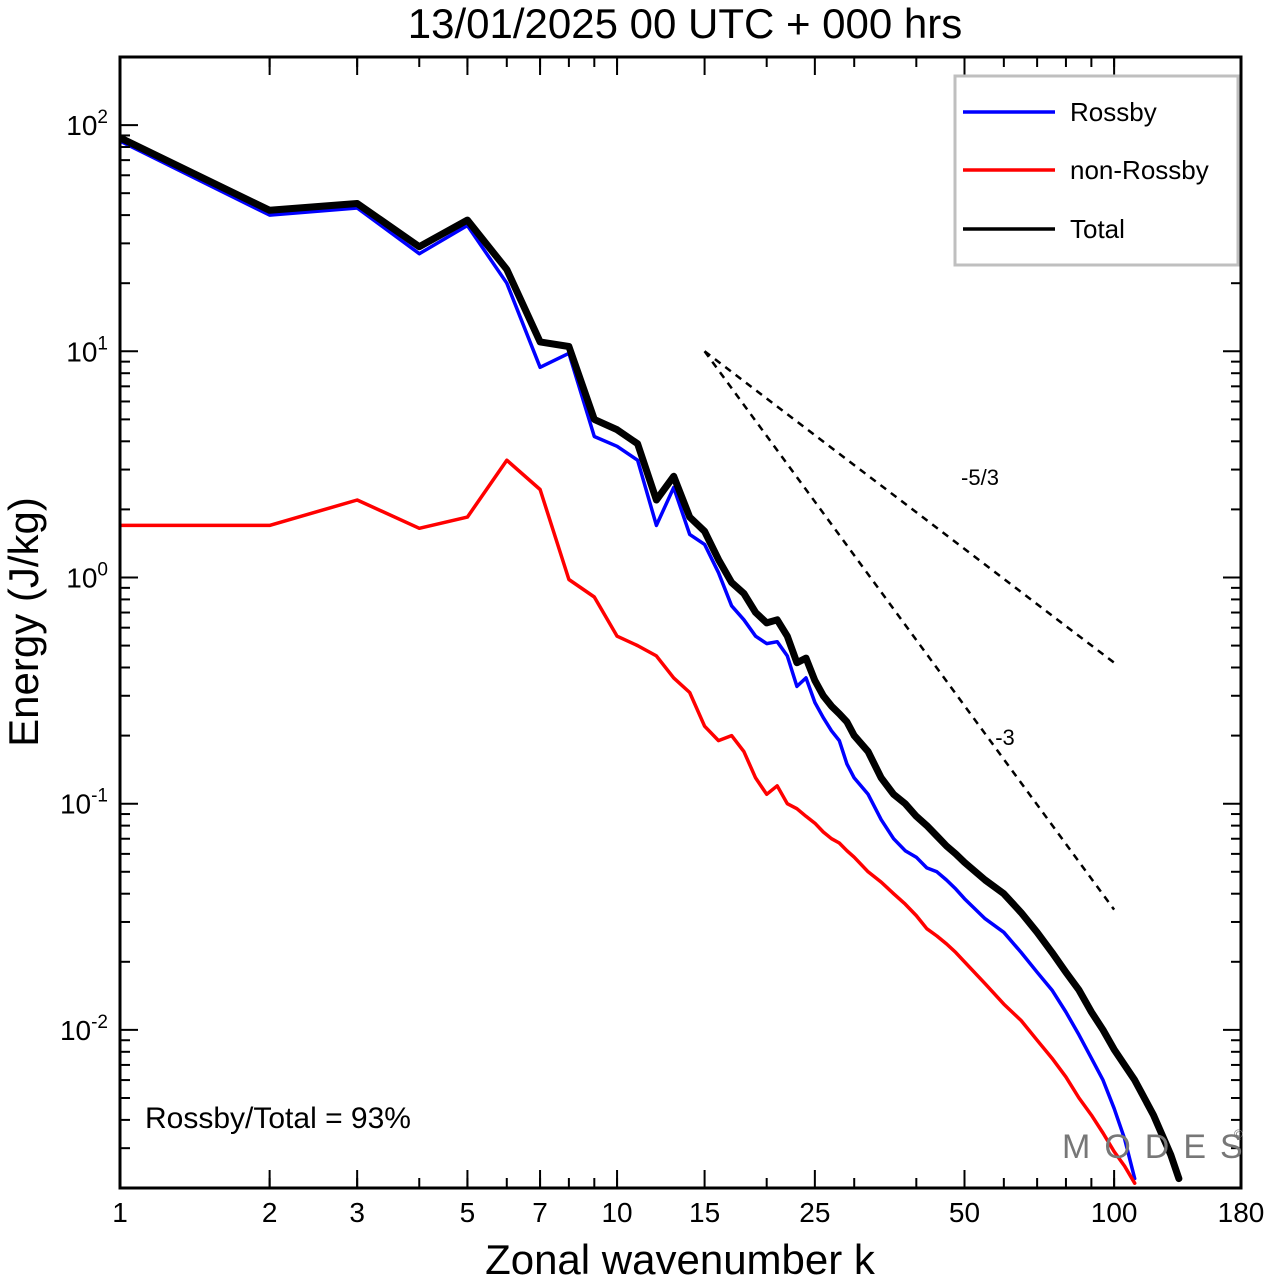 The width and height of the screenshot is (1280, 1281). Describe the element at coordinates (1005, 737) in the screenshot. I see `reference-slope-label-2: -3` at that location.